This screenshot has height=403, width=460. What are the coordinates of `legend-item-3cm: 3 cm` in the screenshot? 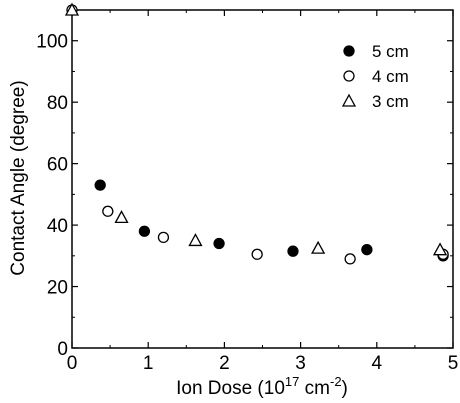 It's located at (375, 101).